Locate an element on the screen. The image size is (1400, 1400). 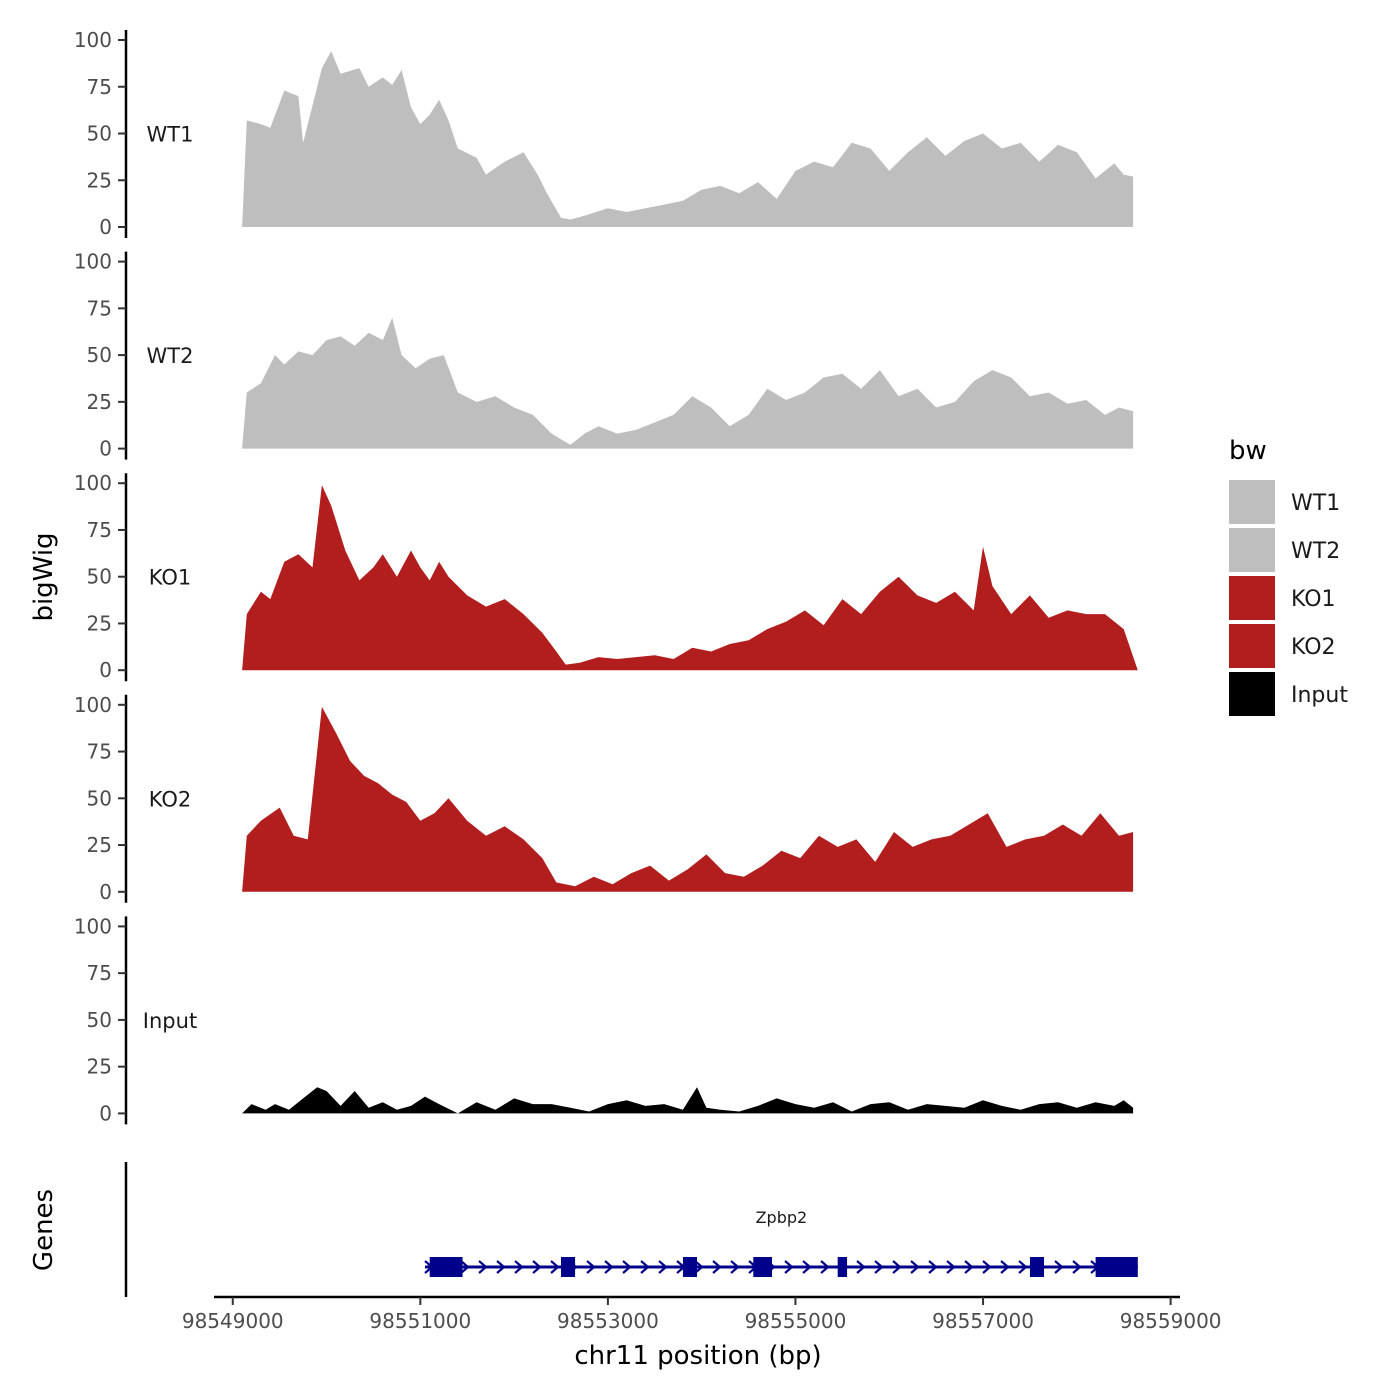
track-wt2: 0 25 50 75 100 WT2 is located at coordinates (604, 355).